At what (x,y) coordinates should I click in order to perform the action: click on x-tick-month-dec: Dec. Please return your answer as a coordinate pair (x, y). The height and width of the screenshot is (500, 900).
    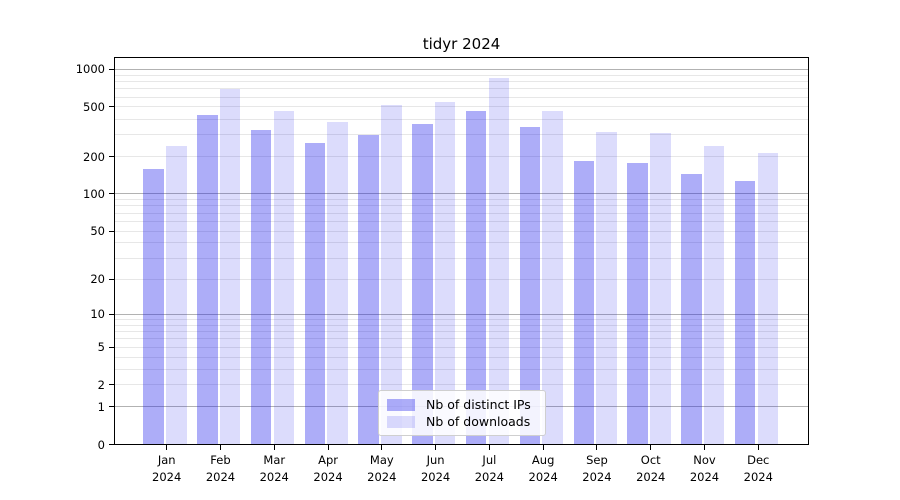
    Looking at the image, I should click on (758, 460).